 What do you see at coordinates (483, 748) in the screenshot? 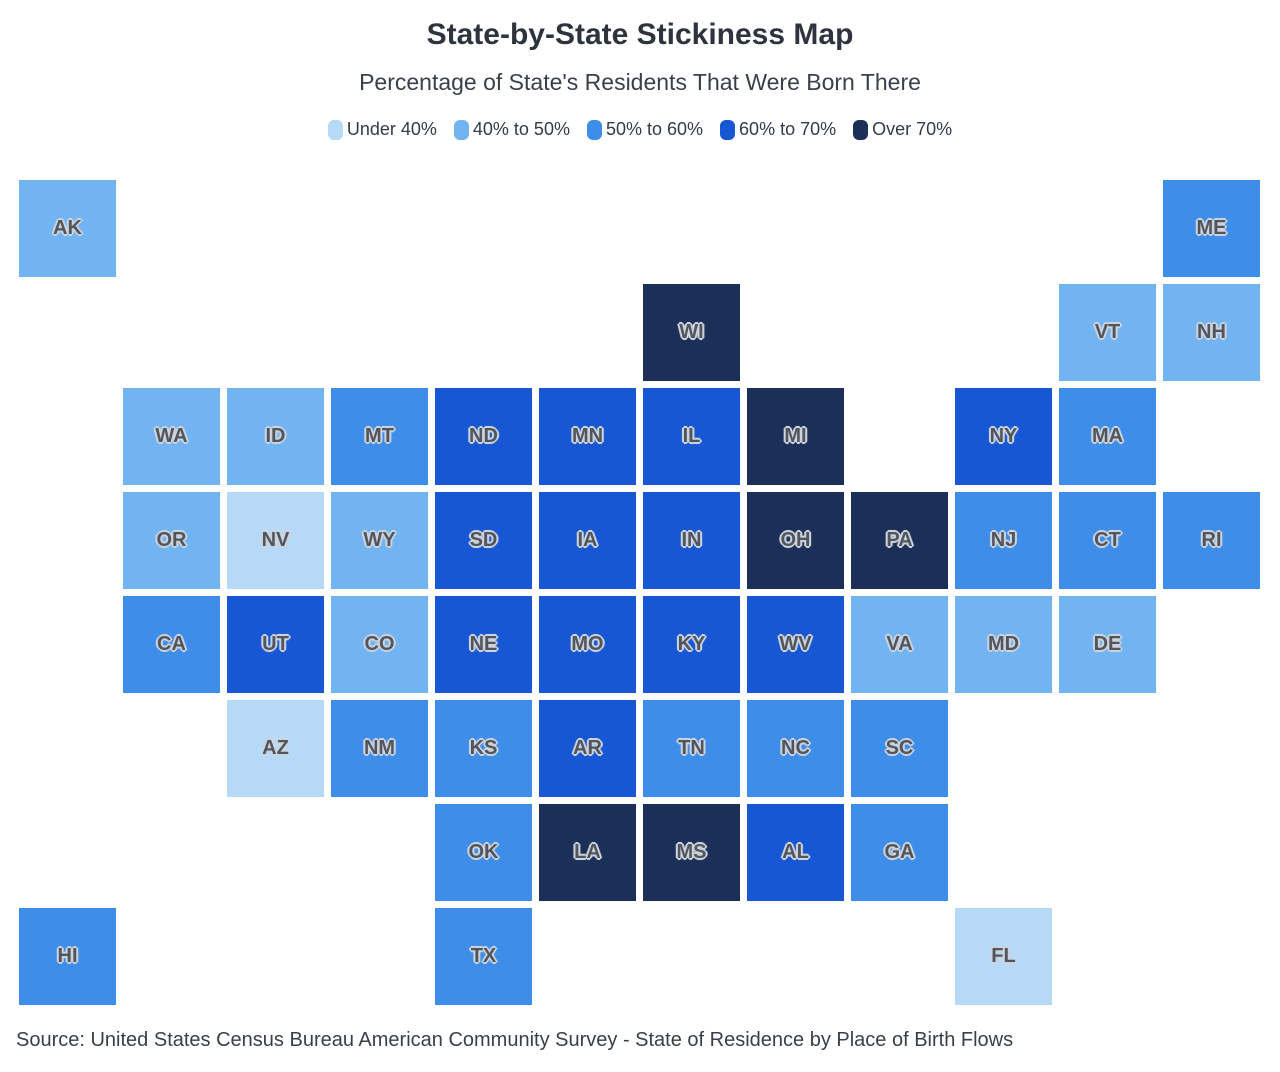
I see `state-tile-KS: KS` at bounding box center [483, 748].